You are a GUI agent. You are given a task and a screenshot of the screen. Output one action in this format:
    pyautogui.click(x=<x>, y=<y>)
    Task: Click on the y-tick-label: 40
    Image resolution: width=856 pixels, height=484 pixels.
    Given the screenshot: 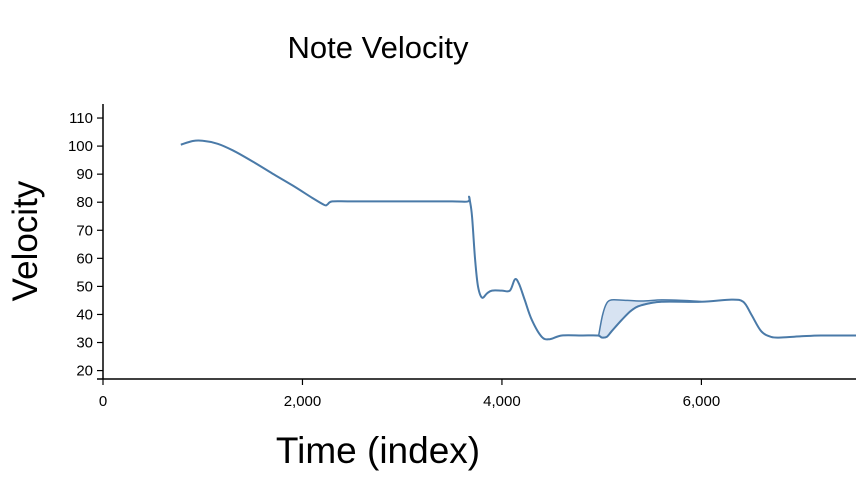 What is the action you would take?
    pyautogui.click(x=84, y=314)
    